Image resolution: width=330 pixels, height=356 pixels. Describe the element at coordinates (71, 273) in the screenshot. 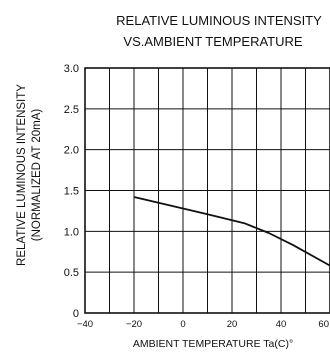

I see `y-tick-label: 0.5` at that location.